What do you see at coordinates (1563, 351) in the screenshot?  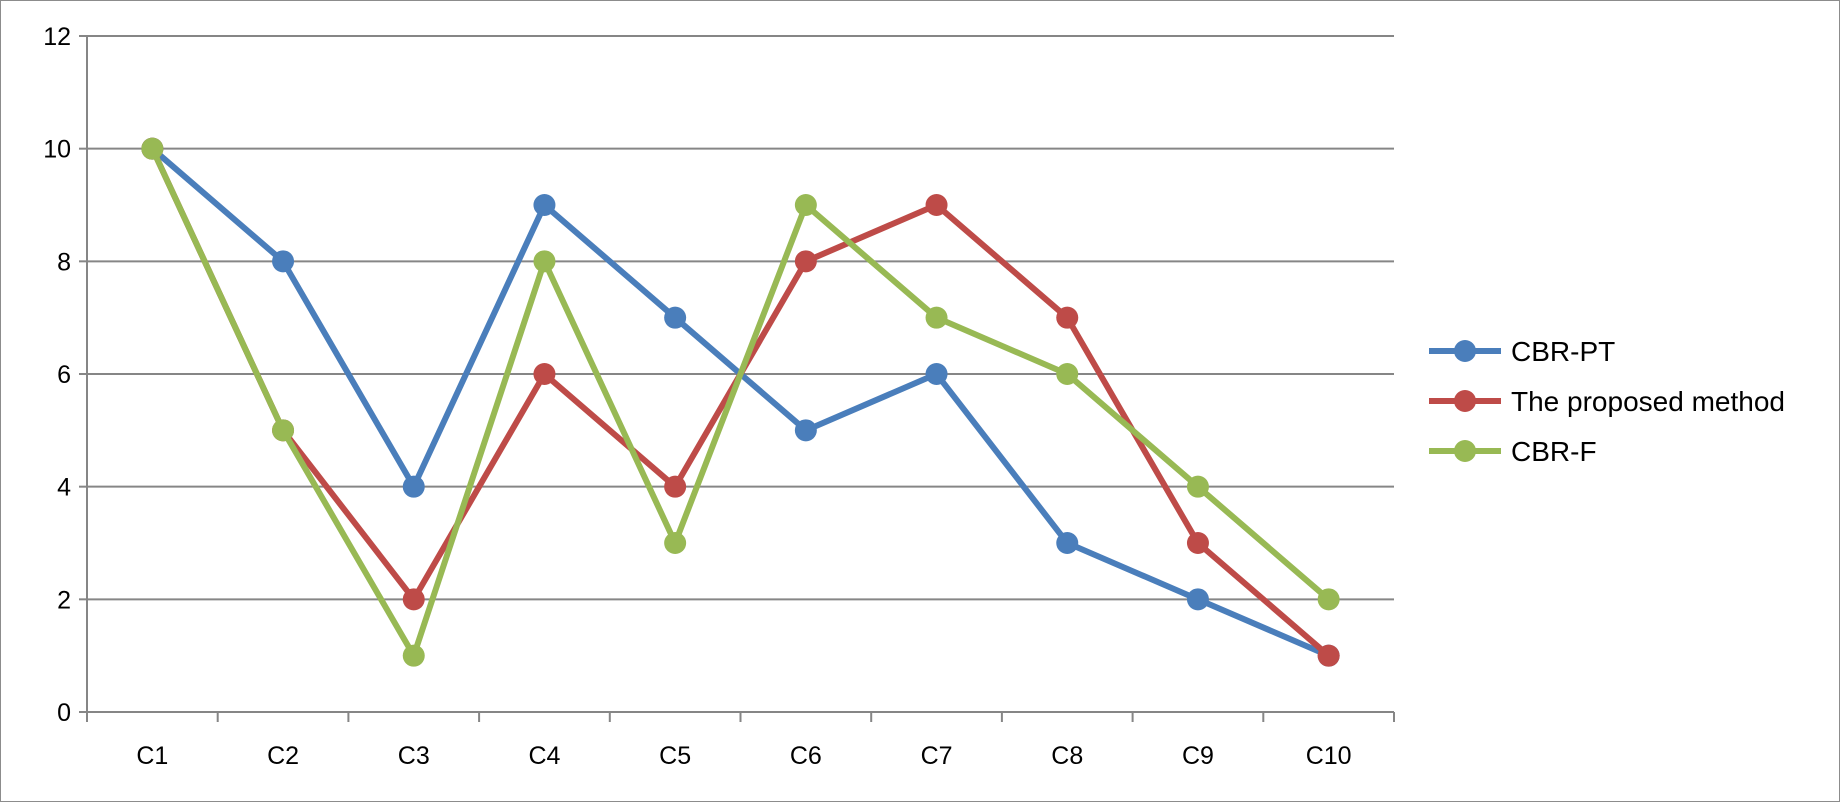 I see `legend-label: CBR-PT` at bounding box center [1563, 351].